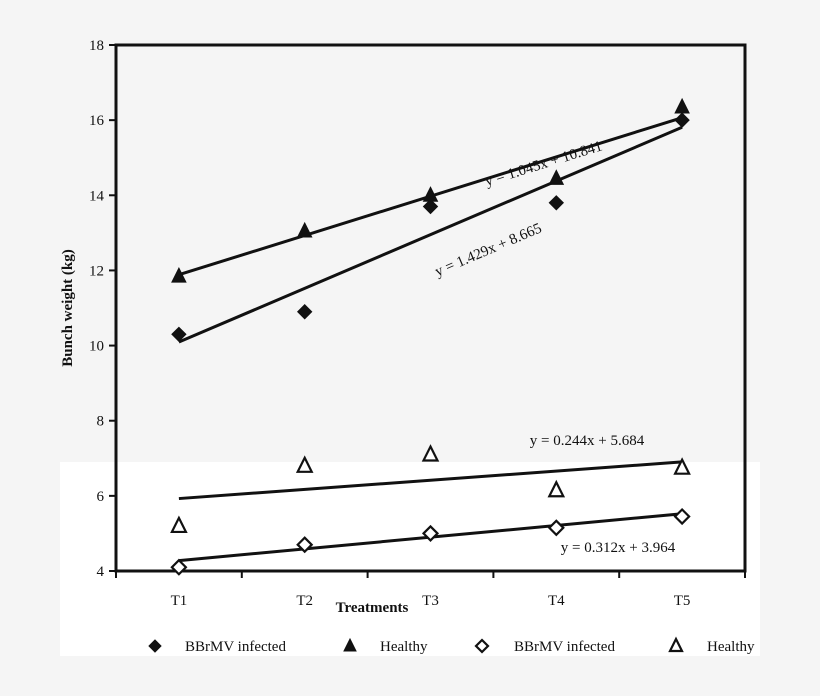 The height and width of the screenshot is (696, 820). Describe the element at coordinates (489, 251) in the screenshot. I see `trendline-equation: y = 1.429x + 8.665` at that location.